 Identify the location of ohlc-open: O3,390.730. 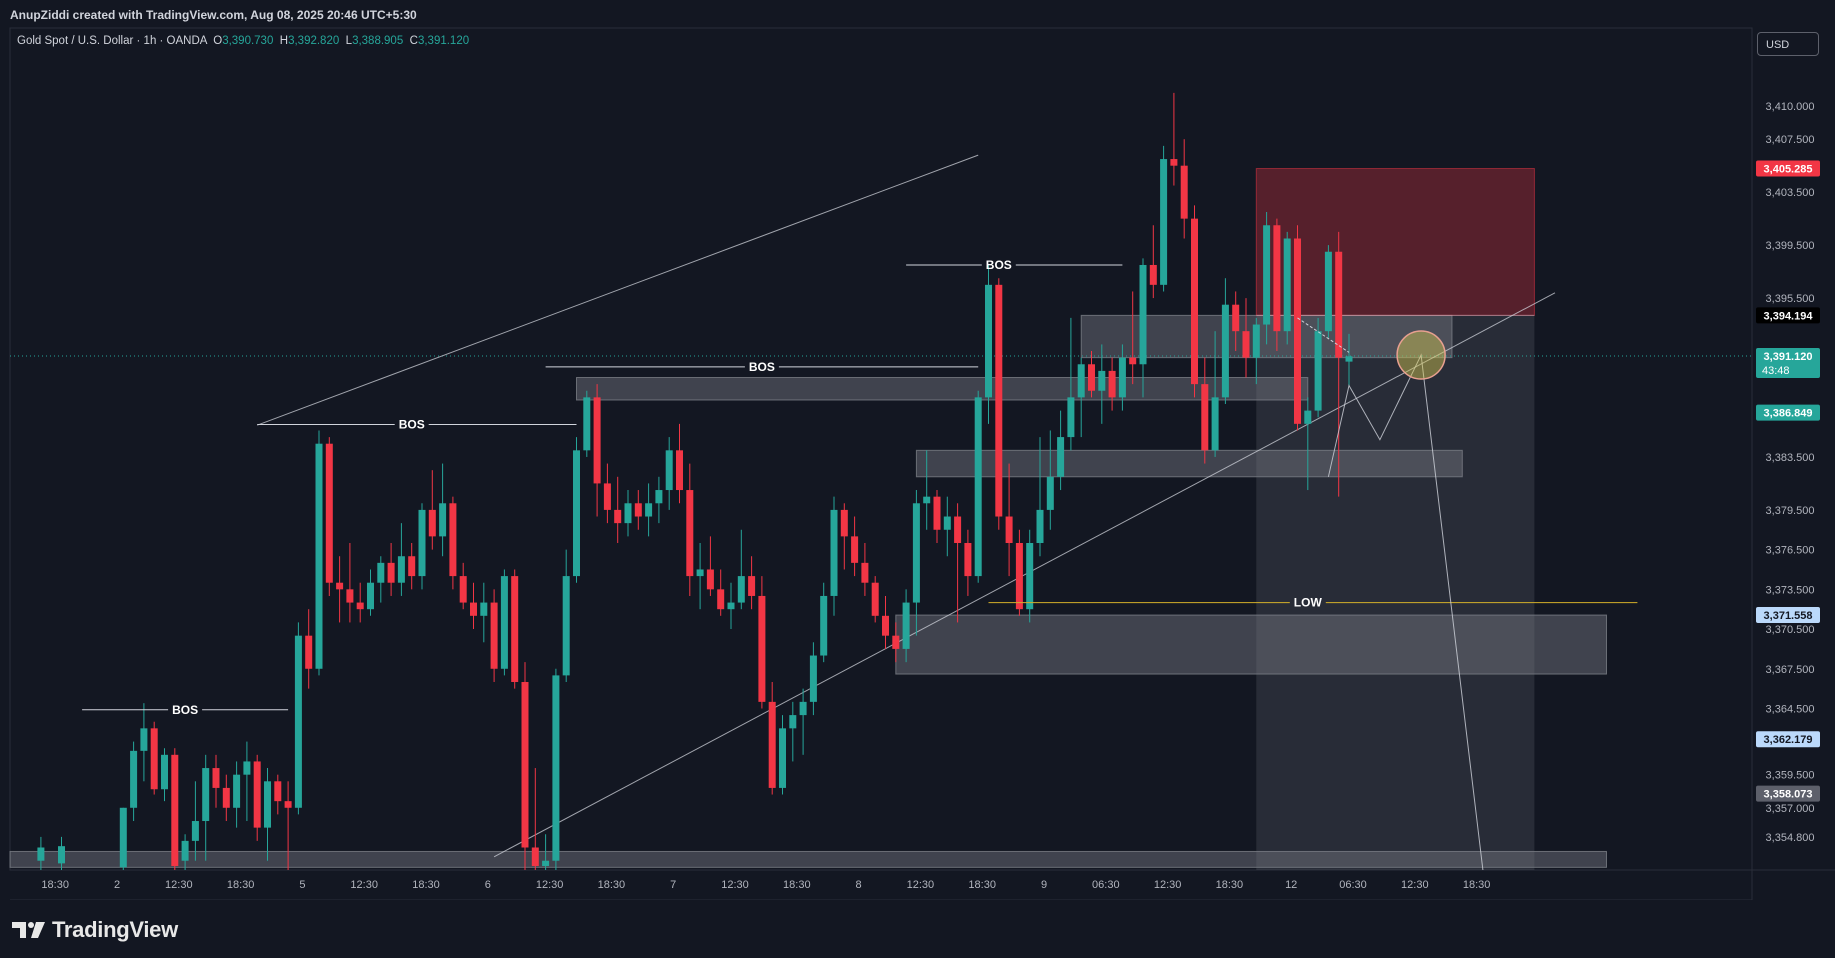
(243, 41).